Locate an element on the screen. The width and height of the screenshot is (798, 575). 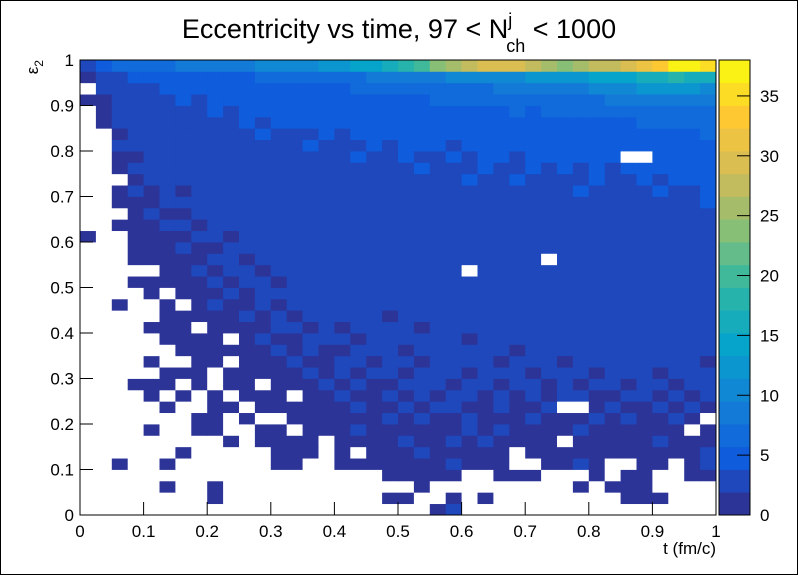
title-sup: j is located at coordinates (509, 20).